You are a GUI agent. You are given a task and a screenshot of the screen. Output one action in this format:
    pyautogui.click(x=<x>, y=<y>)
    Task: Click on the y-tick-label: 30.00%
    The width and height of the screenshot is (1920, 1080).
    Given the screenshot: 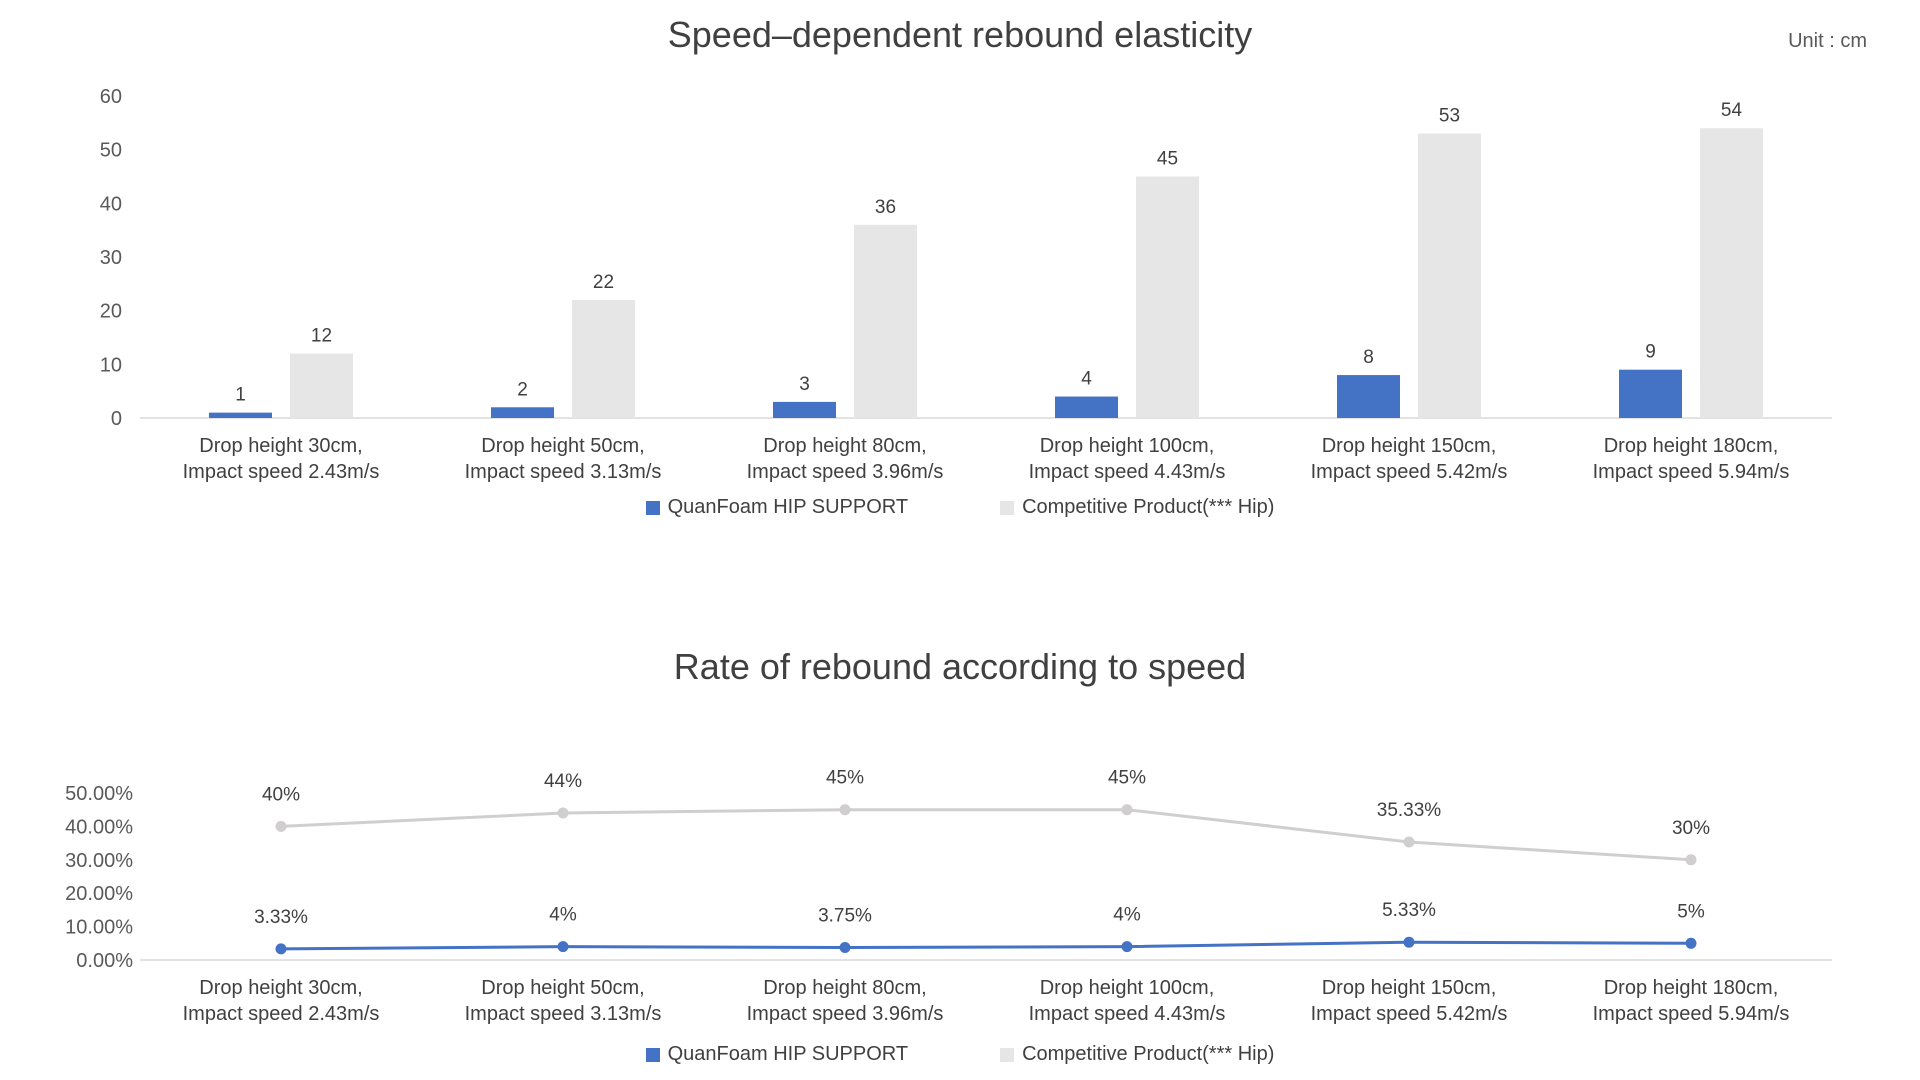 What is the action you would take?
    pyautogui.click(x=99, y=861)
    